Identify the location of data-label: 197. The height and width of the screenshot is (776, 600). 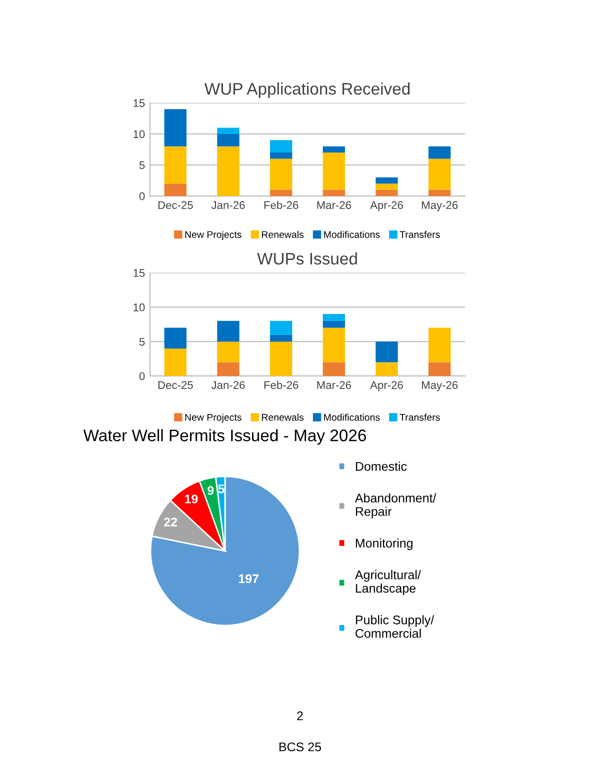
(248, 579).